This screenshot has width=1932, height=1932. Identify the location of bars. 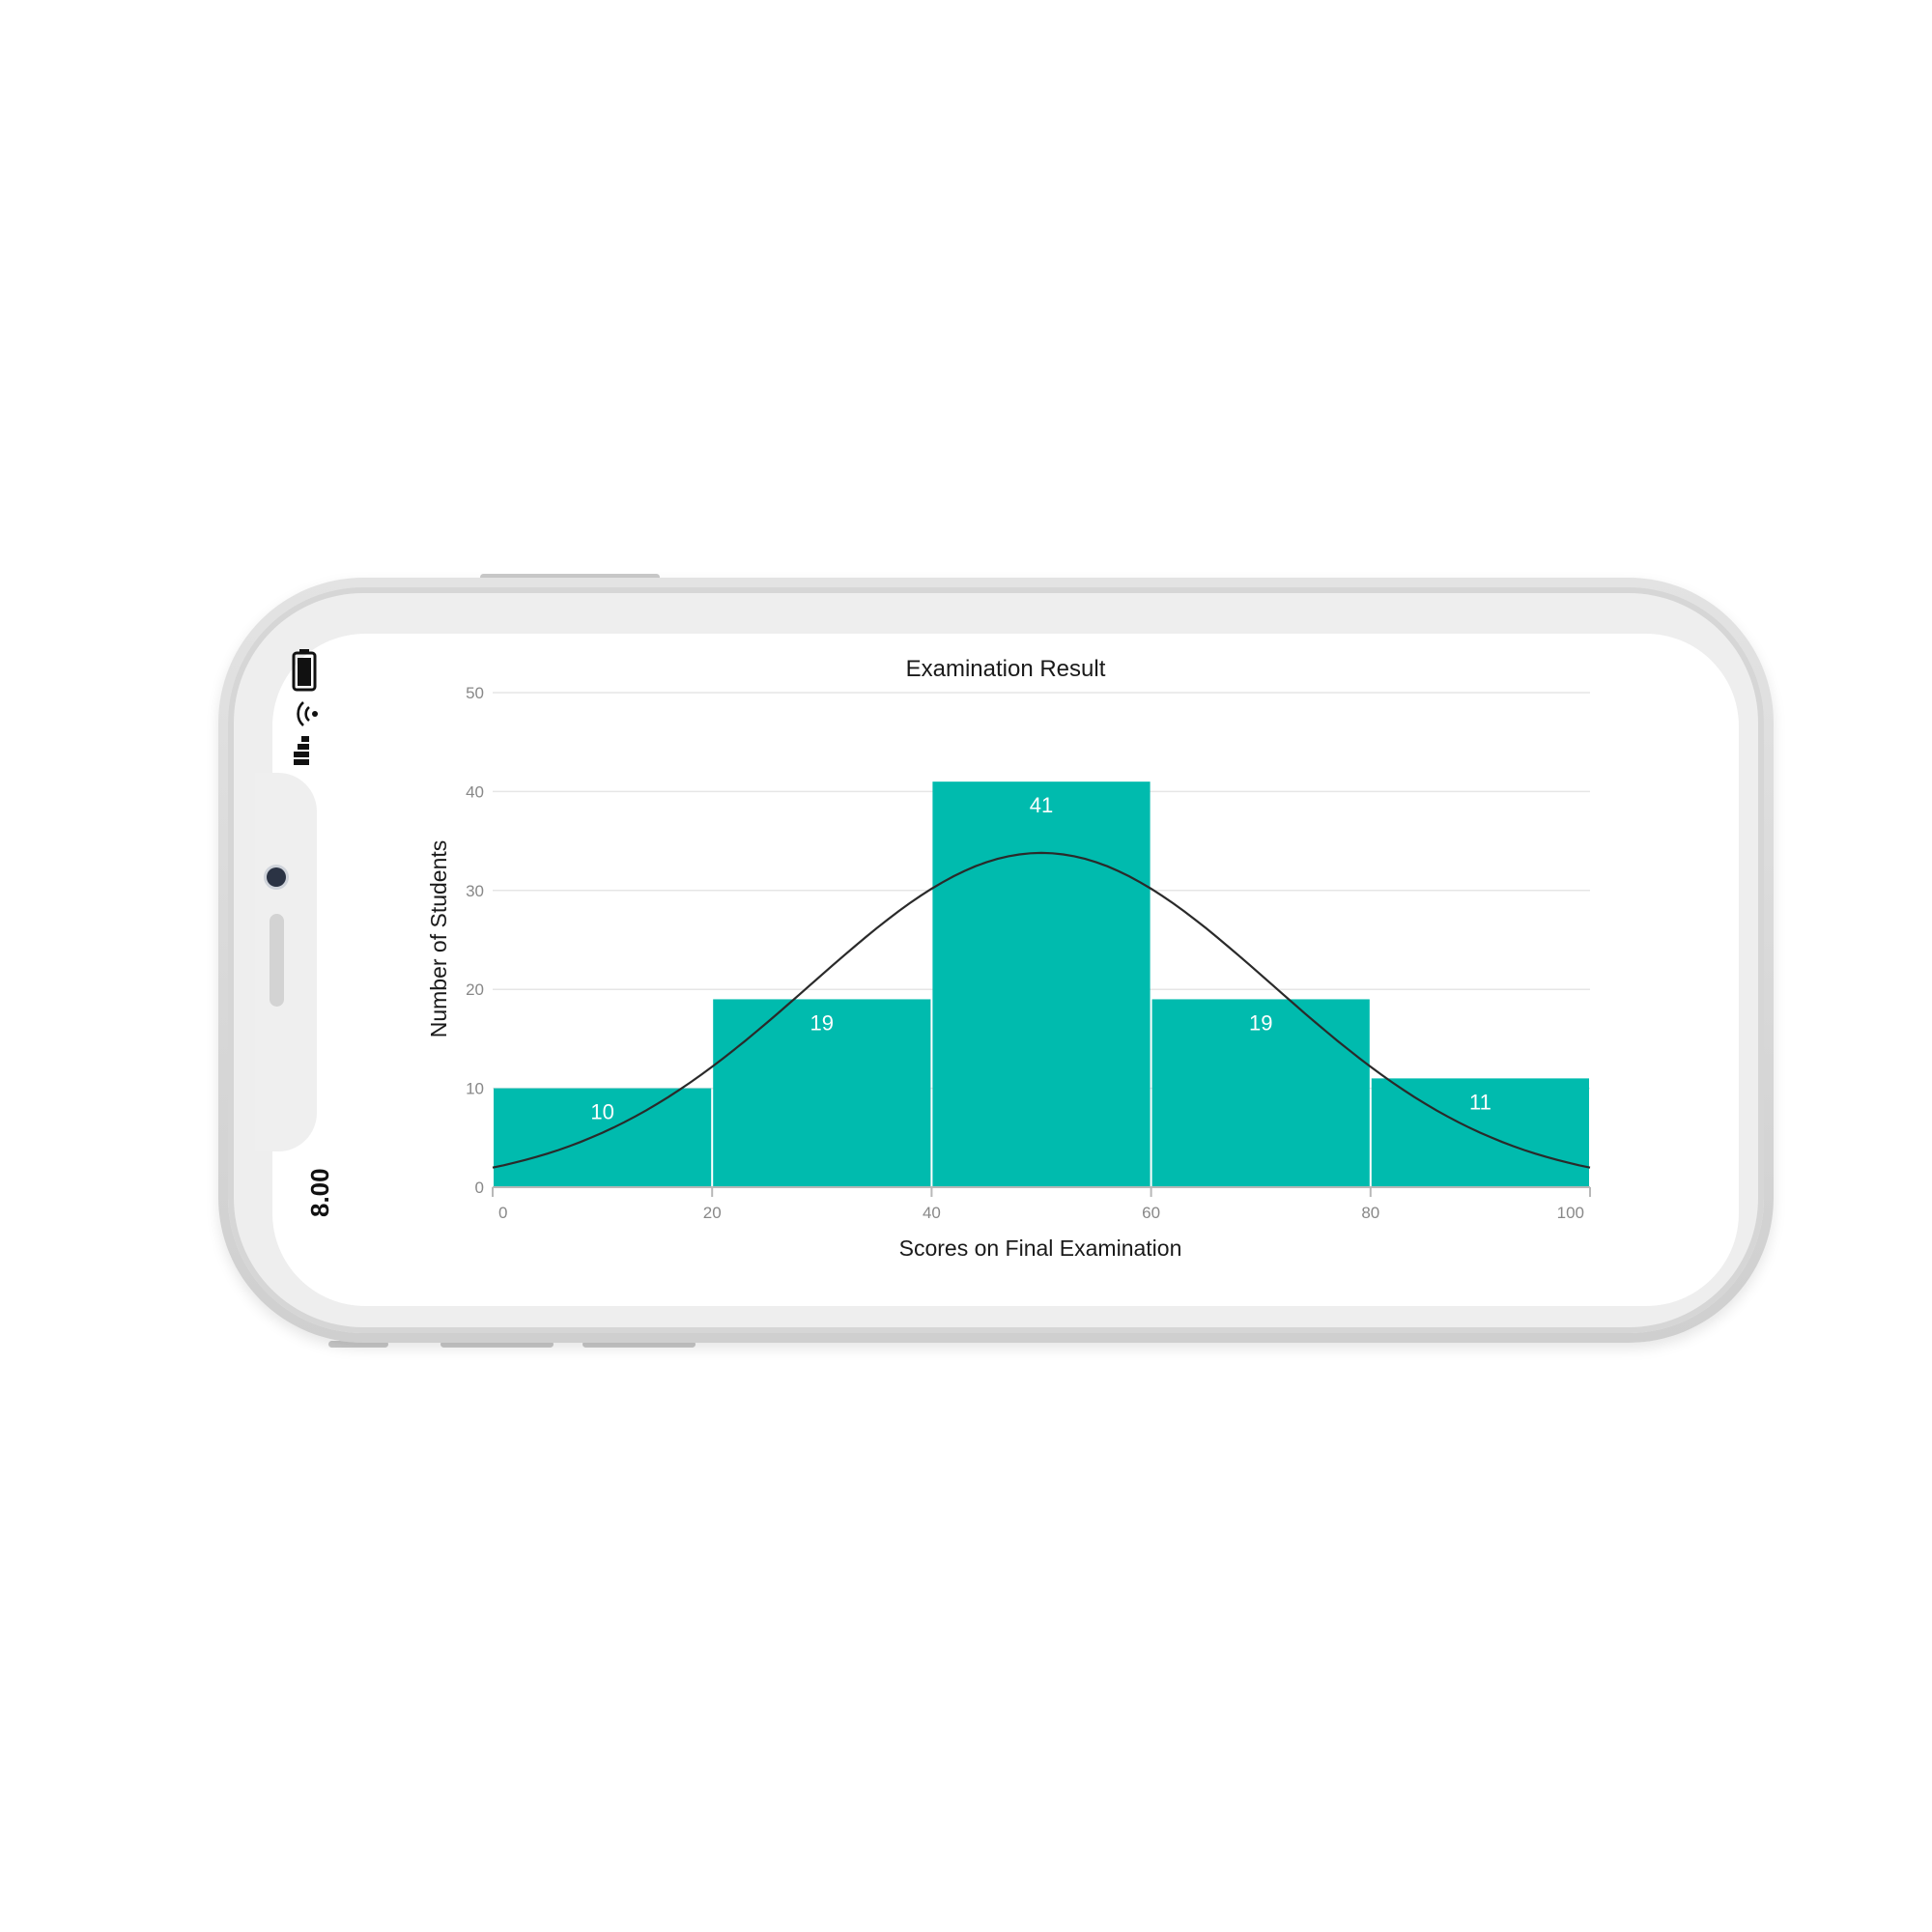
(1041, 984).